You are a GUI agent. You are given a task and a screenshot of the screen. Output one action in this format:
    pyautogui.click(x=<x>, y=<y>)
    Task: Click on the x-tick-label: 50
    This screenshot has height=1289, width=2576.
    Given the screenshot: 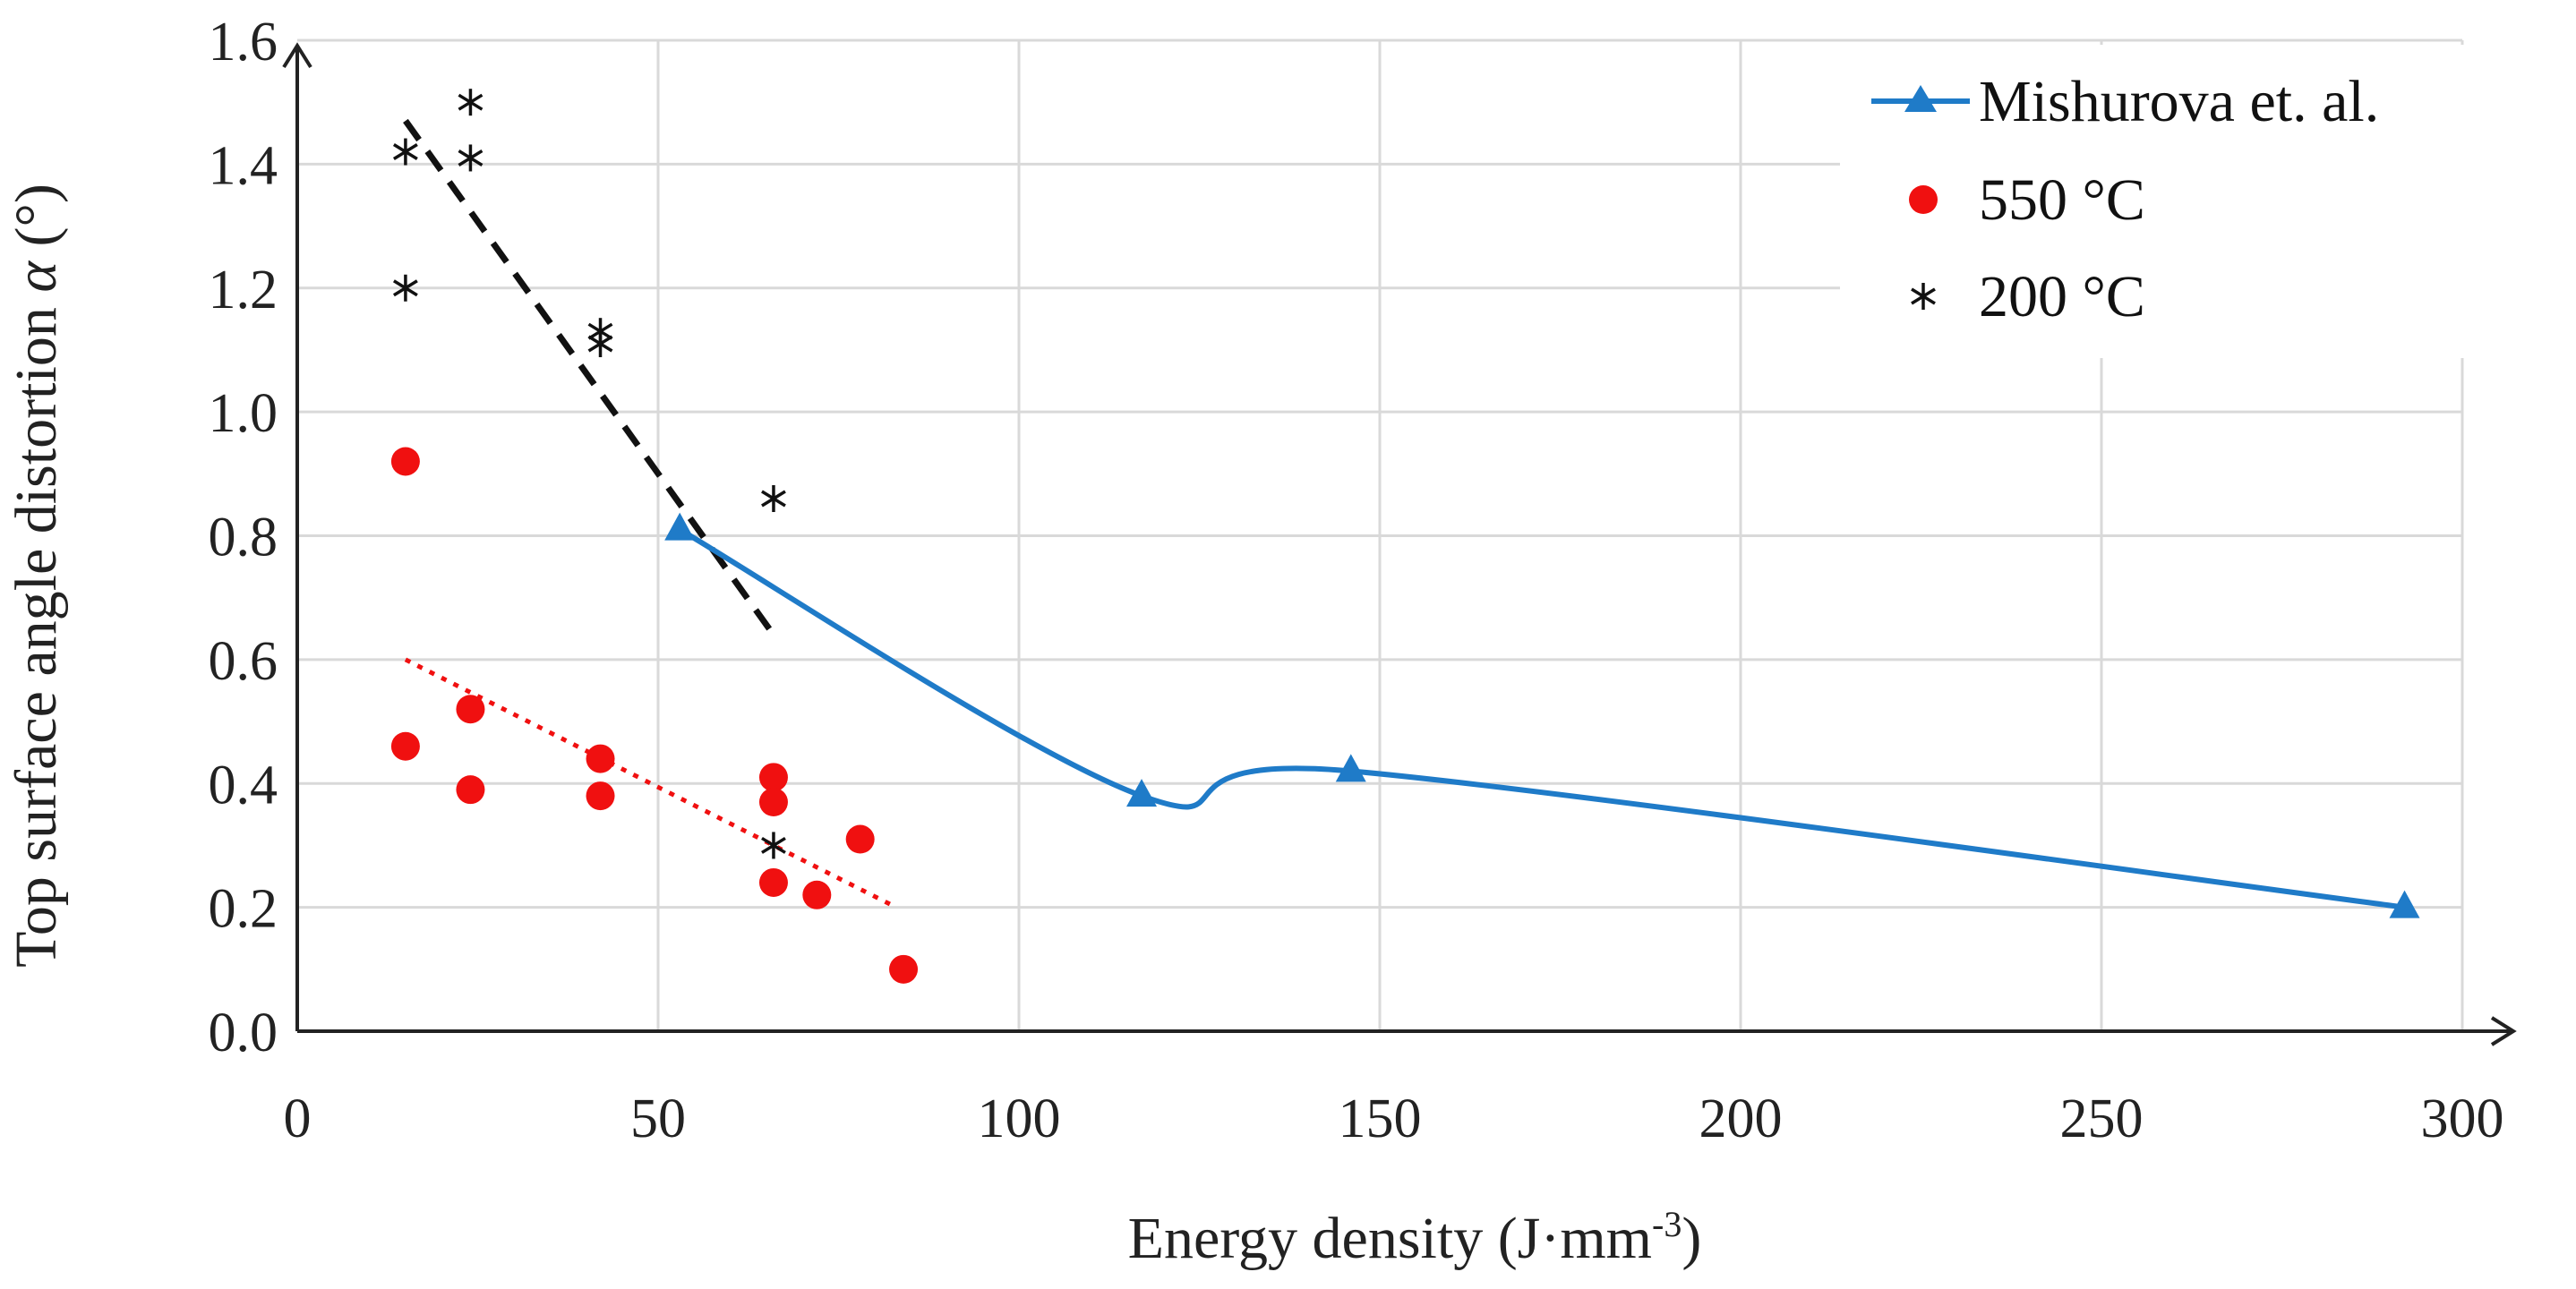 What is the action you would take?
    pyautogui.click(x=658, y=1118)
    